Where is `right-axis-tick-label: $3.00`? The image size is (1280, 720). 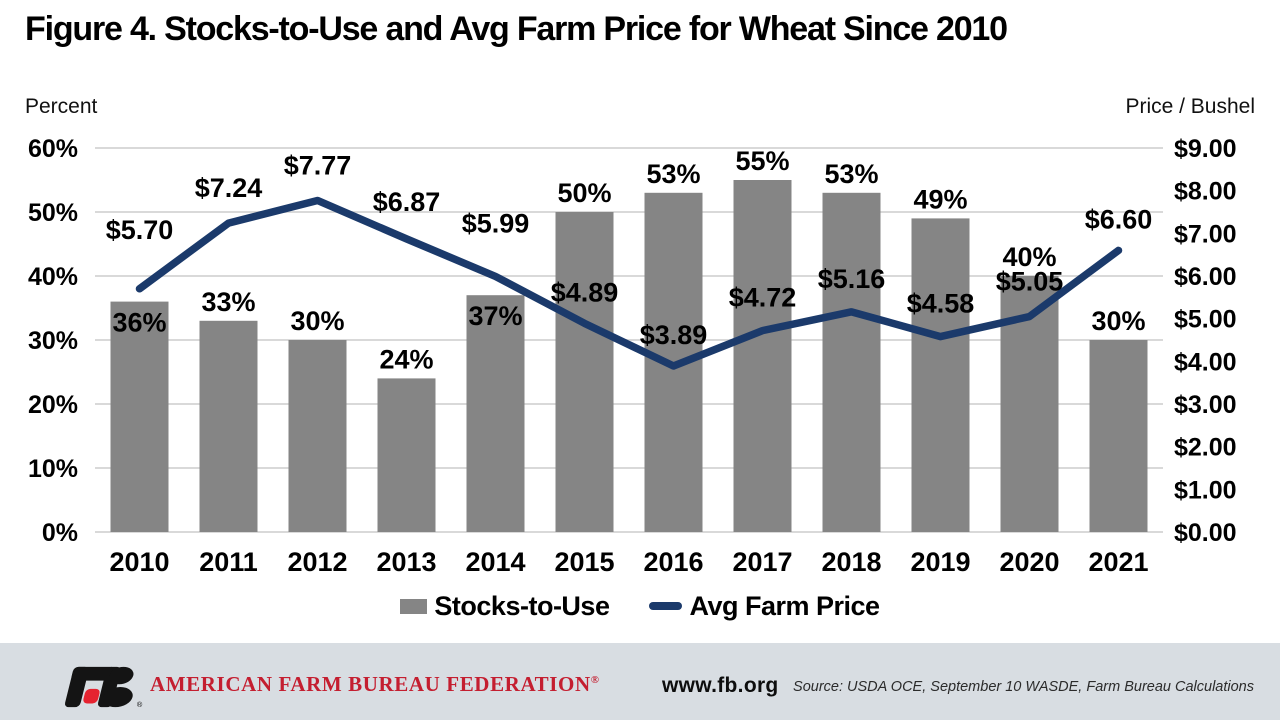
right-axis-tick-label: $3.00 is located at coordinates (1205, 405).